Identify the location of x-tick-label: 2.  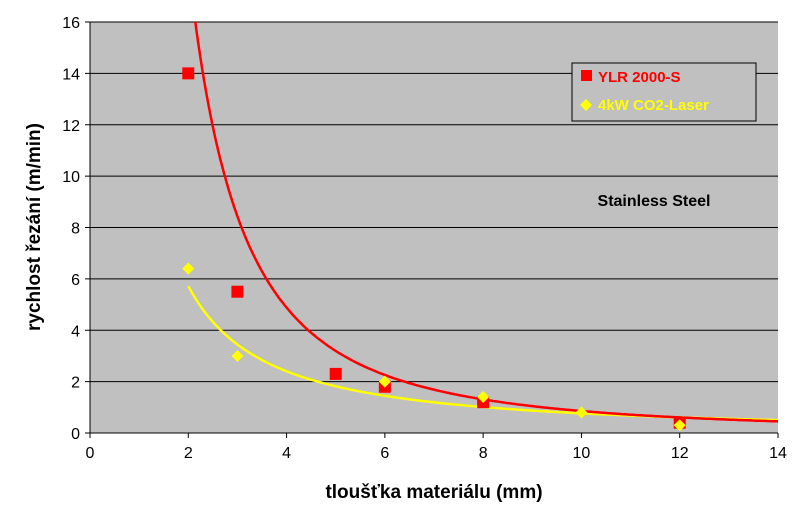
(188, 453).